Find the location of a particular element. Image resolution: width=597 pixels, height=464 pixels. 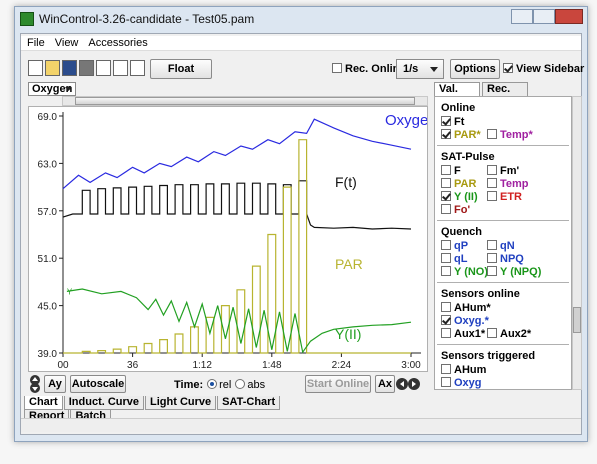

item-label: PAR* is located at coordinates (467, 135).